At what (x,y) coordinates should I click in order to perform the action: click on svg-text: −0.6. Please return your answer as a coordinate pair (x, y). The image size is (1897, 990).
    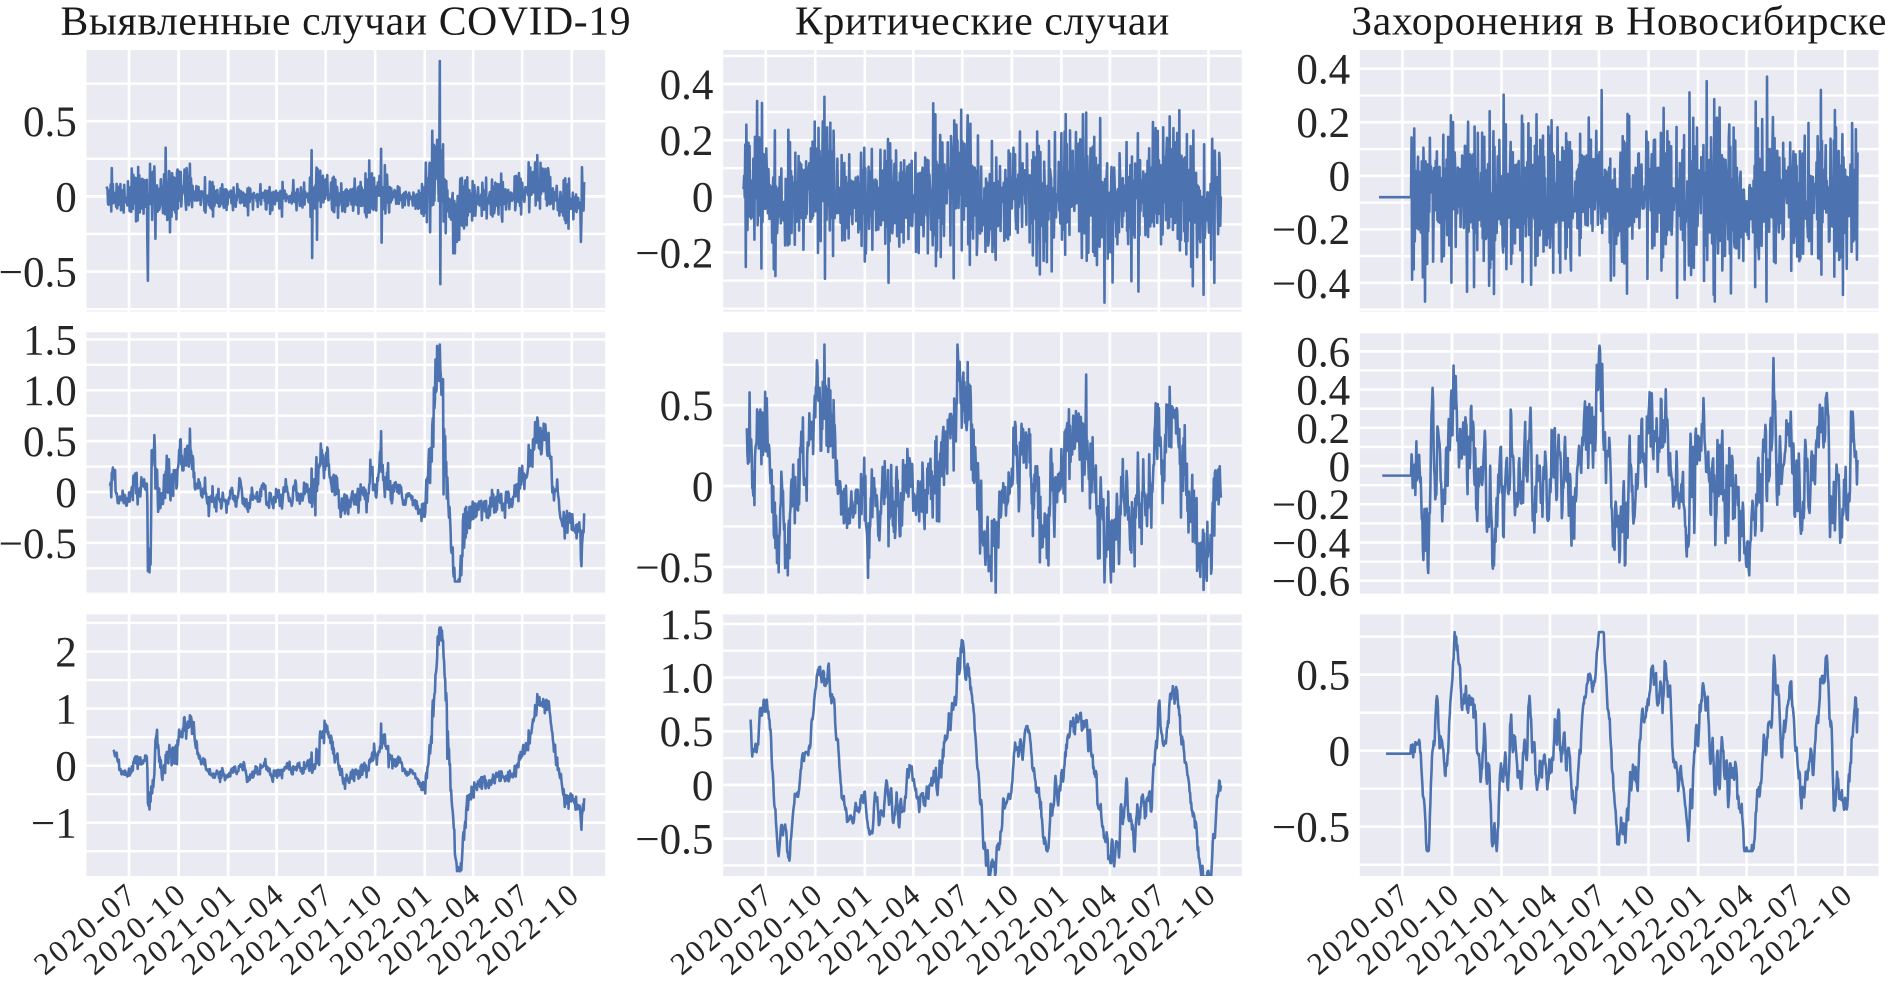
    Looking at the image, I should click on (1311, 582).